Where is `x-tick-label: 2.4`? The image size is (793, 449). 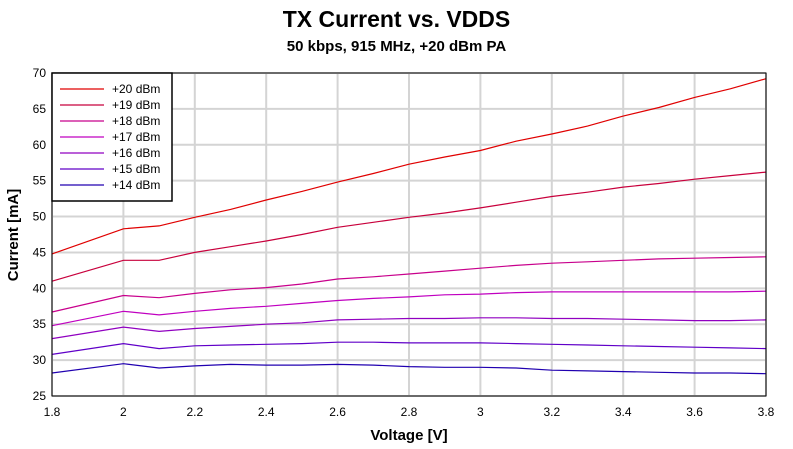 x-tick-label: 2.4 is located at coordinates (266, 412).